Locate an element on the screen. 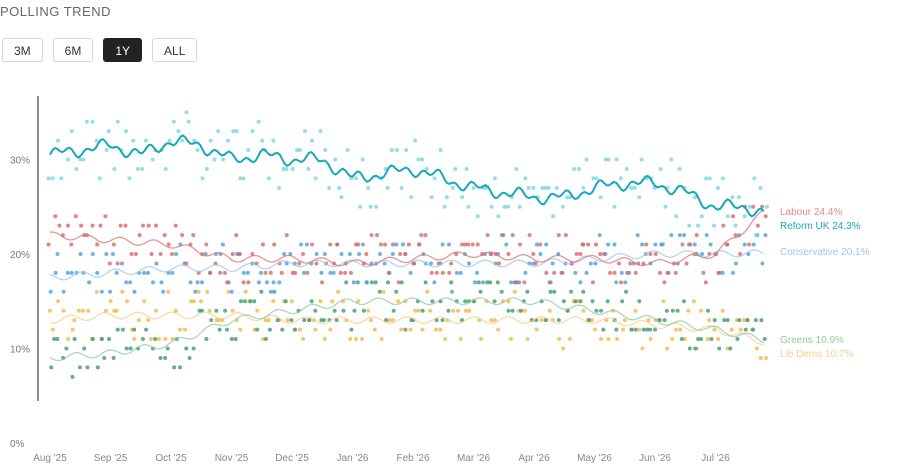 Image resolution: width=912 pixels, height=474 pixels. range-button-6m: 6M is located at coordinates (73, 50).